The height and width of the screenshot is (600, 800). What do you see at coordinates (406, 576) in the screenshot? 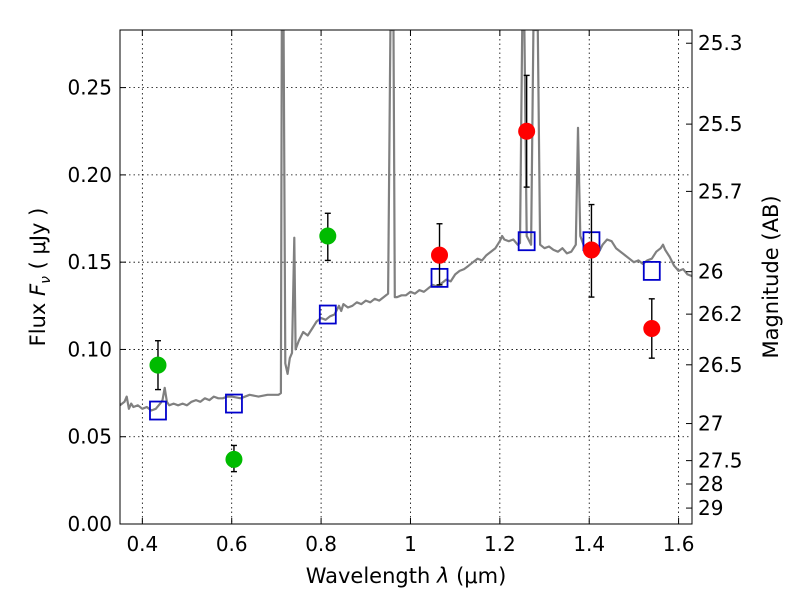
I see `x-axis-title: Wavelength λ (μm)` at bounding box center [406, 576].